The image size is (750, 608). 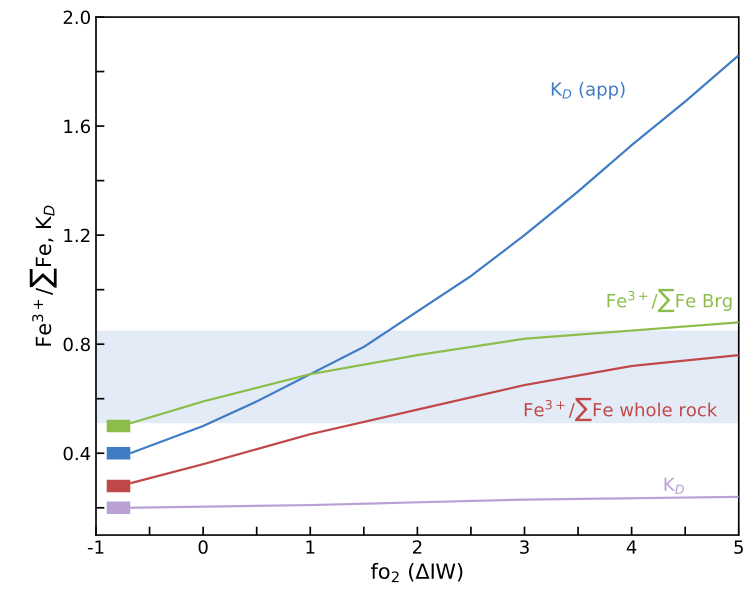 What do you see at coordinates (621, 410) in the screenshot?
I see `series-label: Fe$^{3+}$/∑Fe whole rock` at bounding box center [621, 410].